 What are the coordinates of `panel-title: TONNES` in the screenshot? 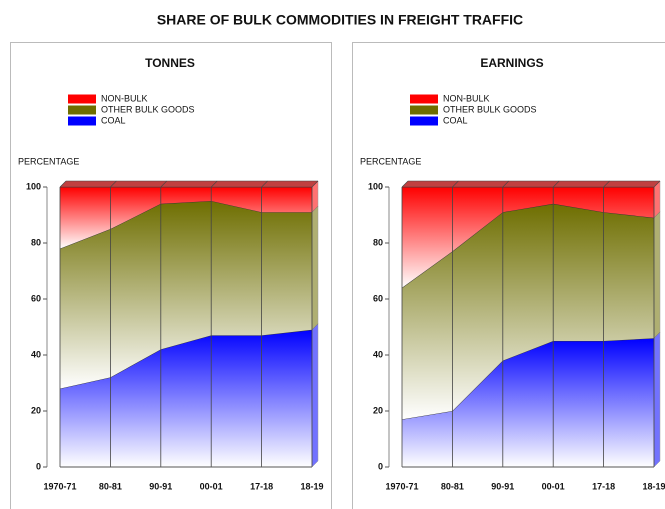 It's located at (170, 63).